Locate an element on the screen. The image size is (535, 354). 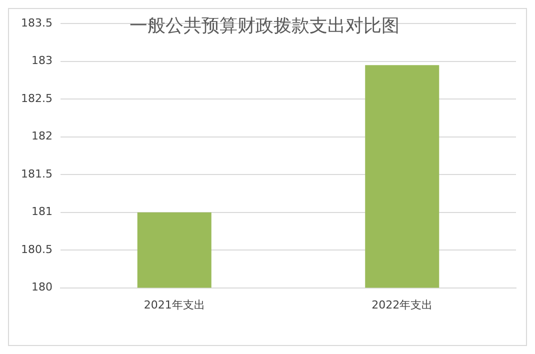
y-tick-label: 183.5 is located at coordinates (36, 23).